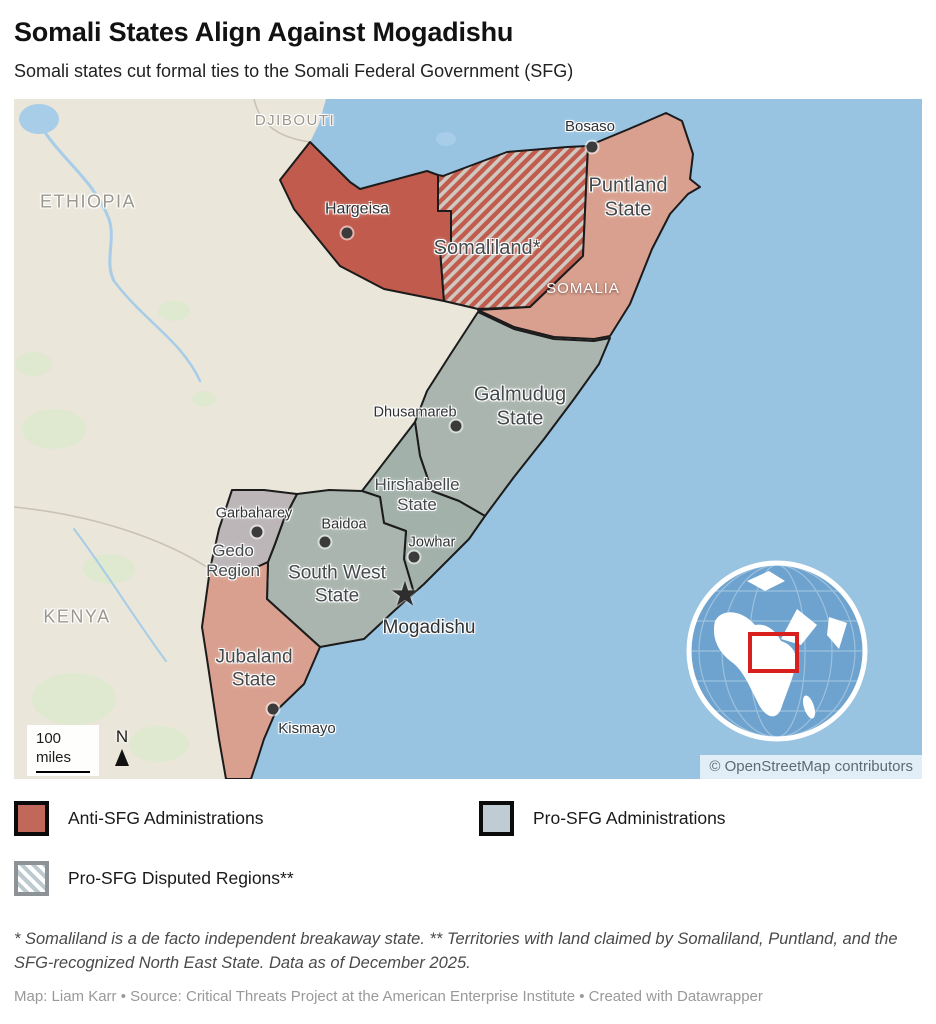  Describe the element at coordinates (629, 818) in the screenshot. I see `legend-label: Pro-SFG Administrations` at that location.